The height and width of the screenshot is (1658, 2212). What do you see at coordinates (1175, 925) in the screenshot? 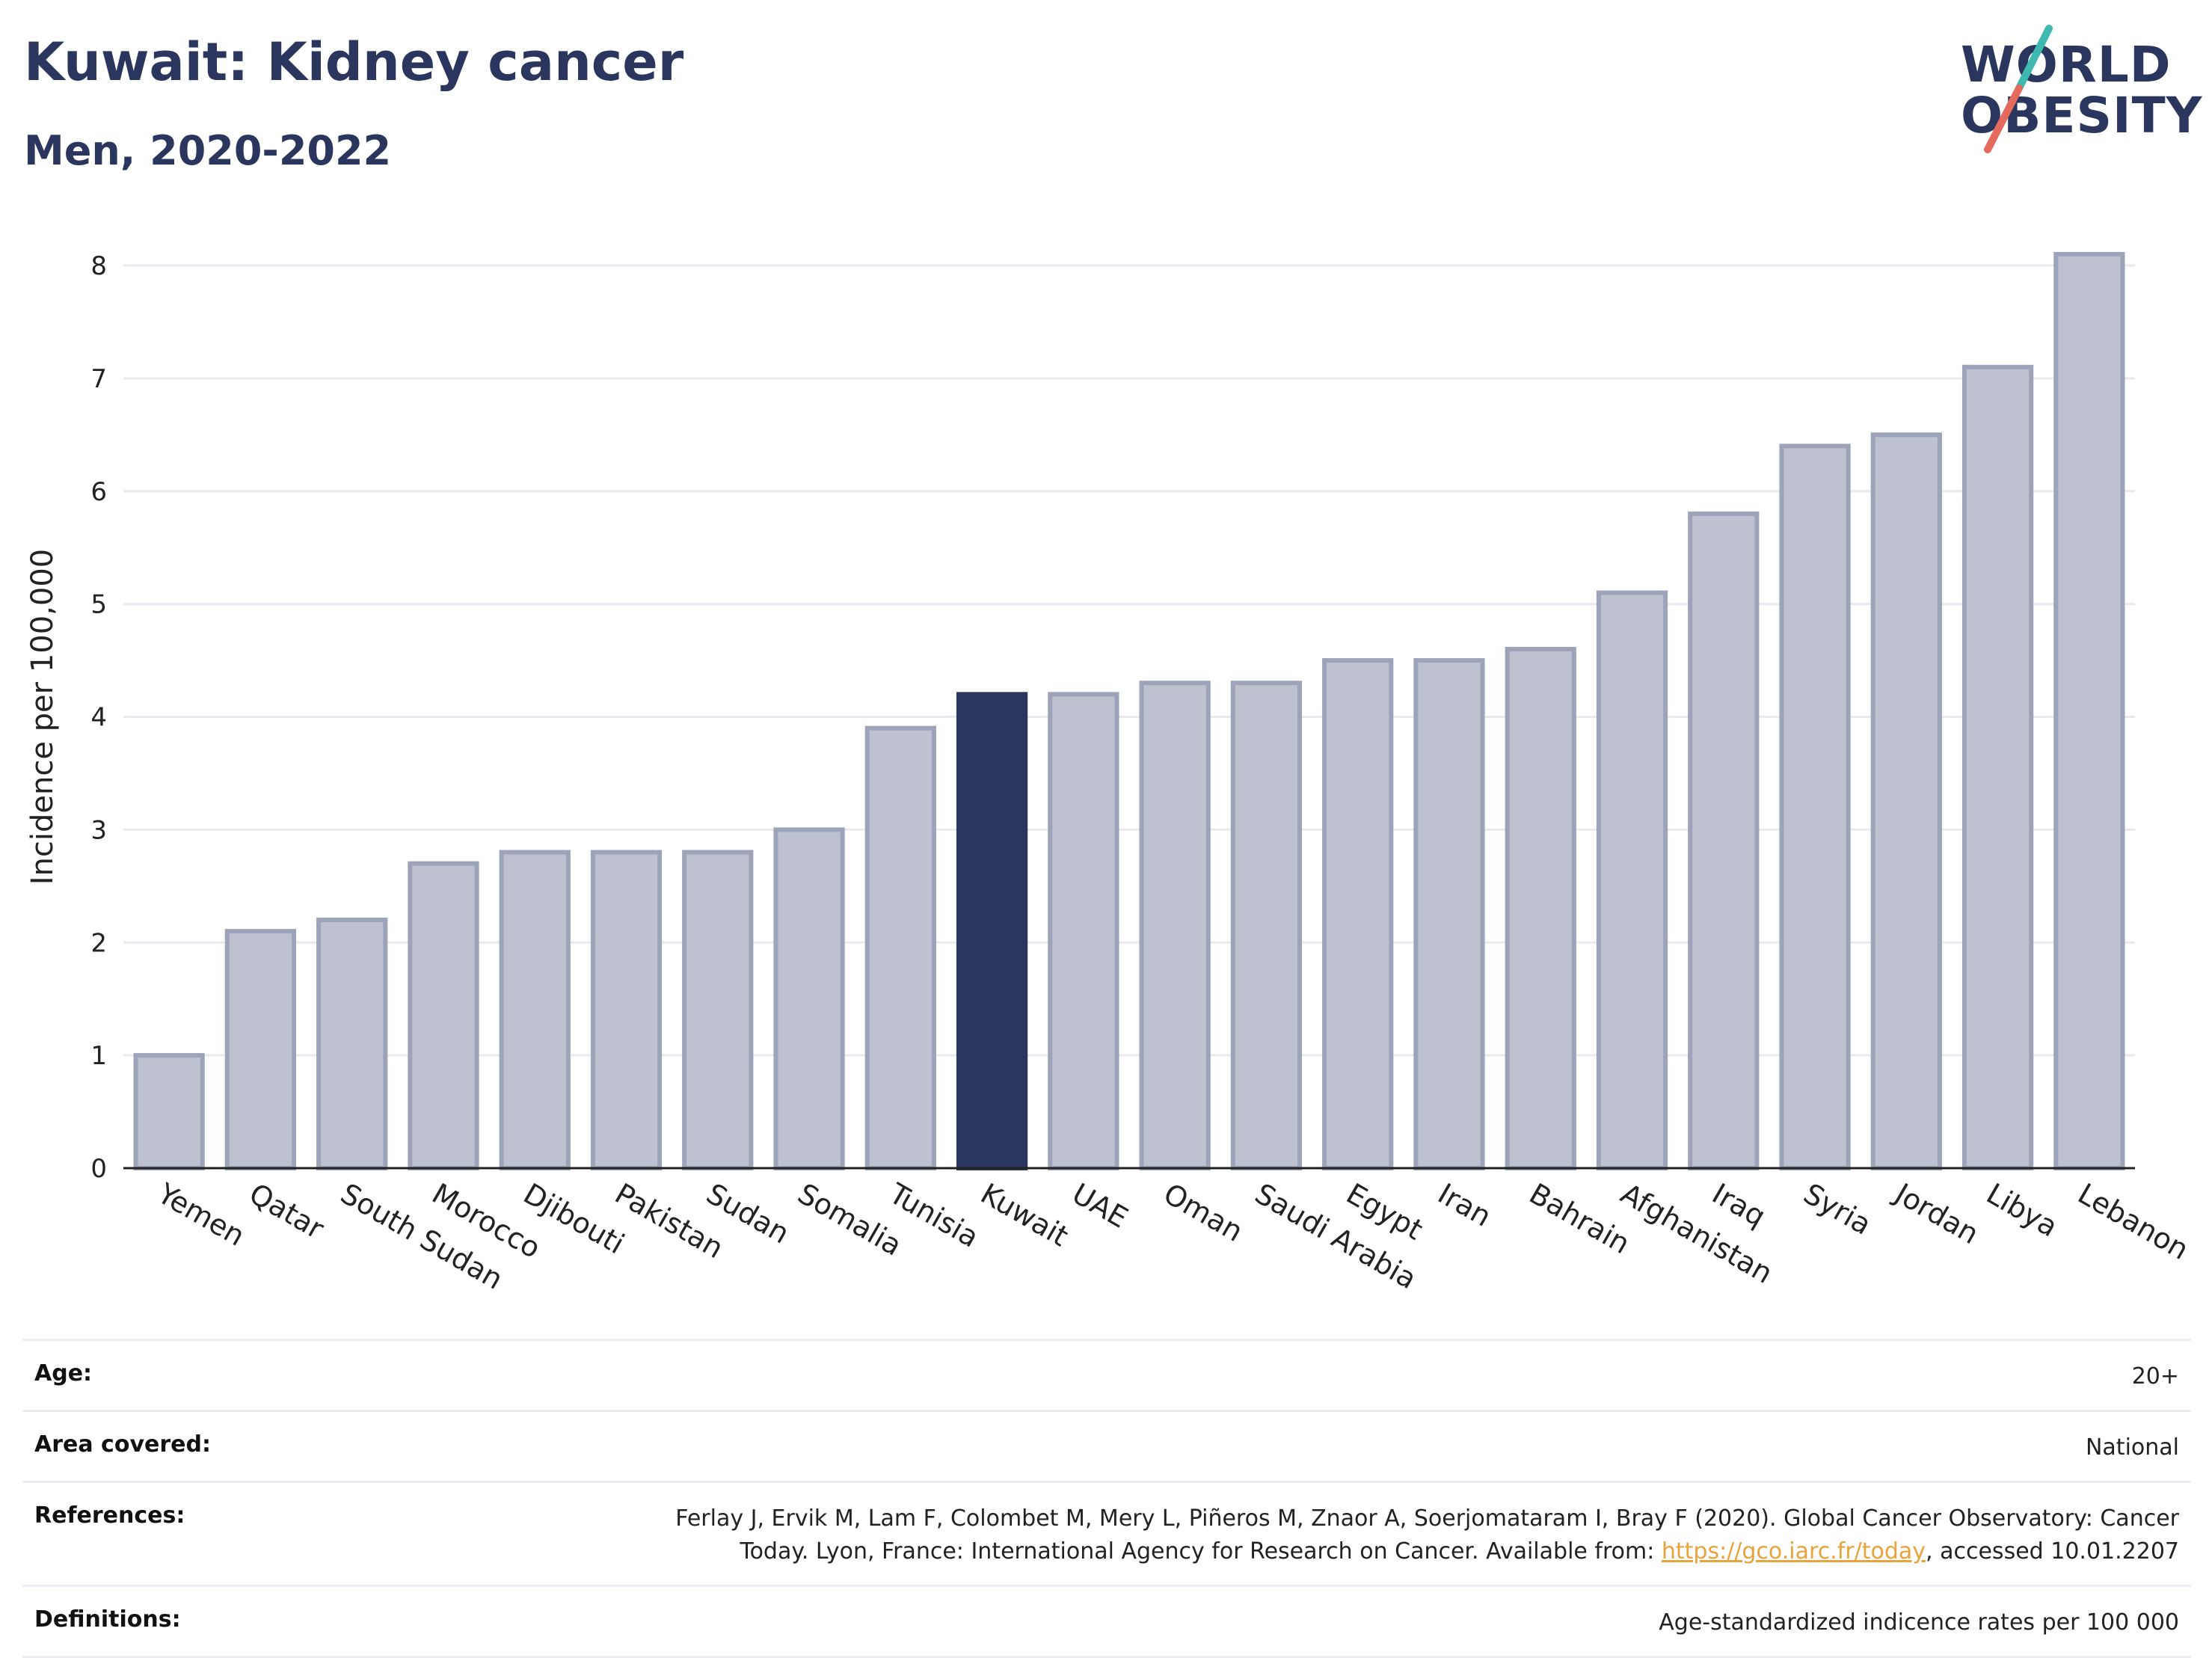
I see `bar-oman` at bounding box center [1175, 925].